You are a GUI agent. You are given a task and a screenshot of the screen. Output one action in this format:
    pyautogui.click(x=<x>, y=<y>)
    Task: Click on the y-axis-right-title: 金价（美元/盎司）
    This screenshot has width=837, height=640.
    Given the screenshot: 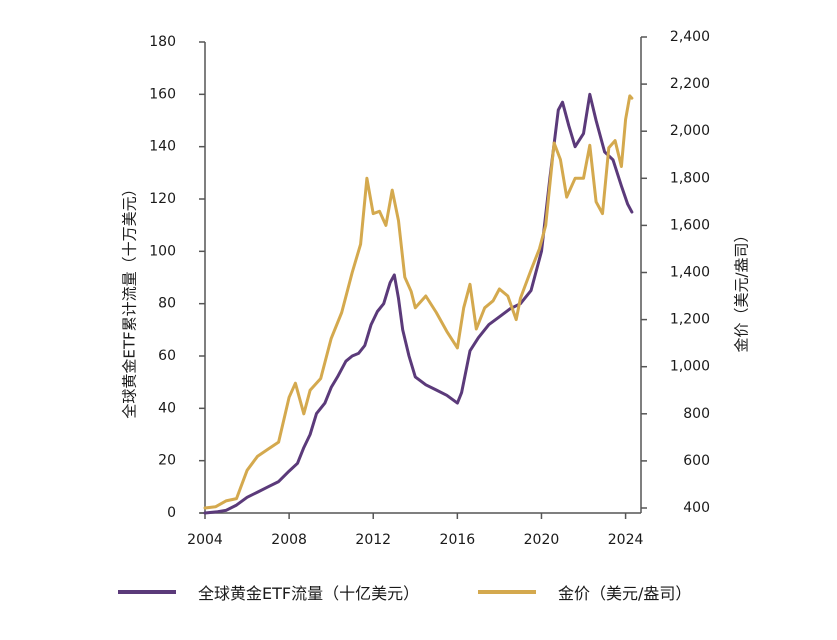 What is the action you would take?
    pyautogui.click(x=742, y=289)
    